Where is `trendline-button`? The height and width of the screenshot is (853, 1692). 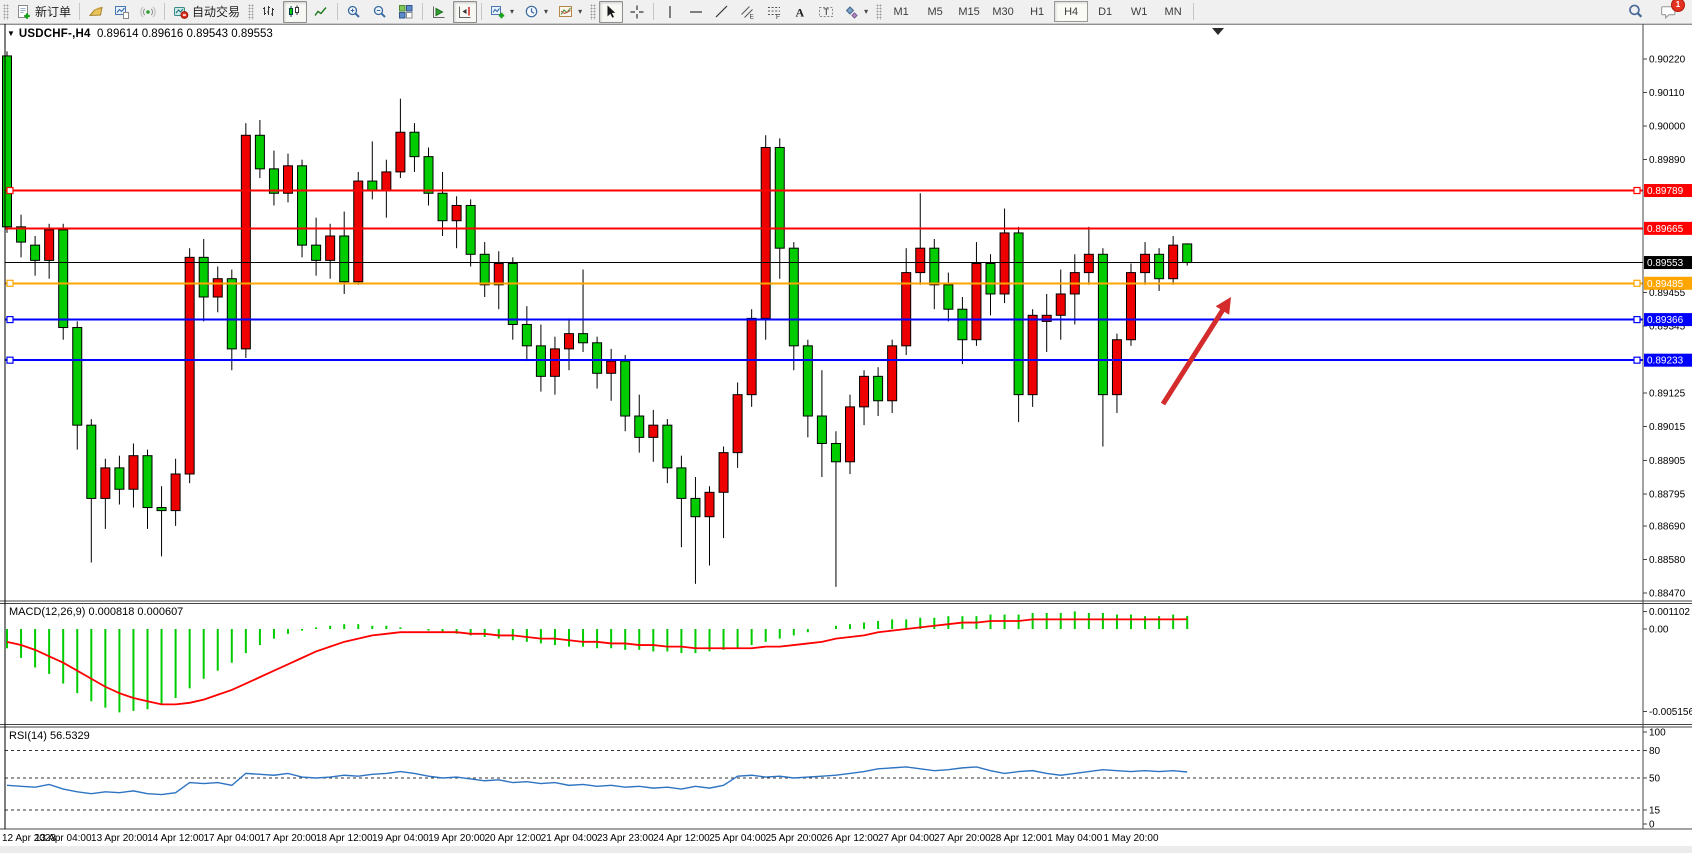
trendline-button is located at coordinates (722, 12).